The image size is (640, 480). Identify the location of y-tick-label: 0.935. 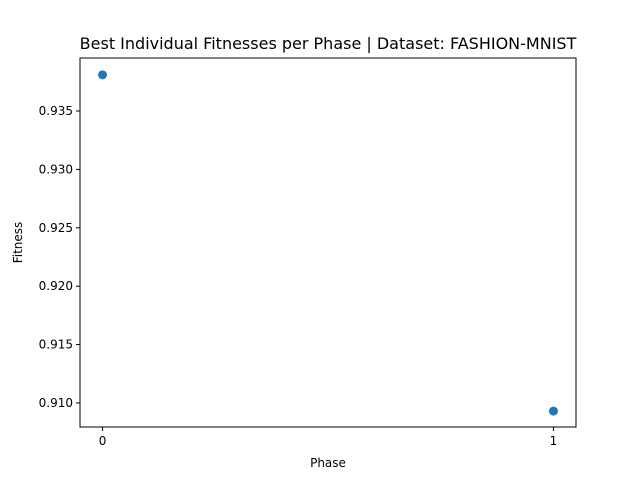
(56, 111).